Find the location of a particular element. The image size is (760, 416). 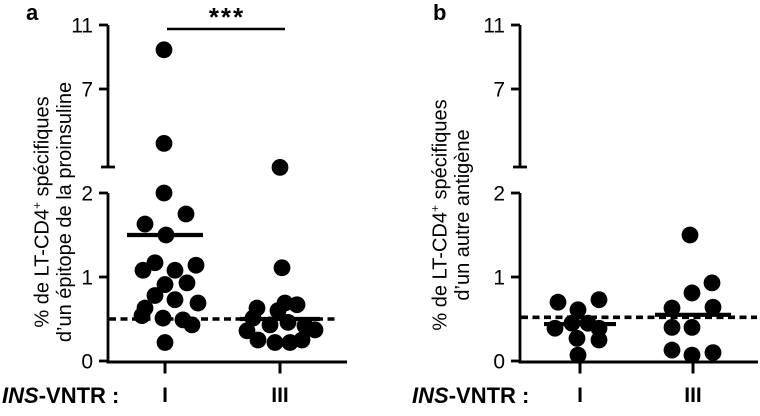

panel-b-letter: b is located at coordinates (440, 12).